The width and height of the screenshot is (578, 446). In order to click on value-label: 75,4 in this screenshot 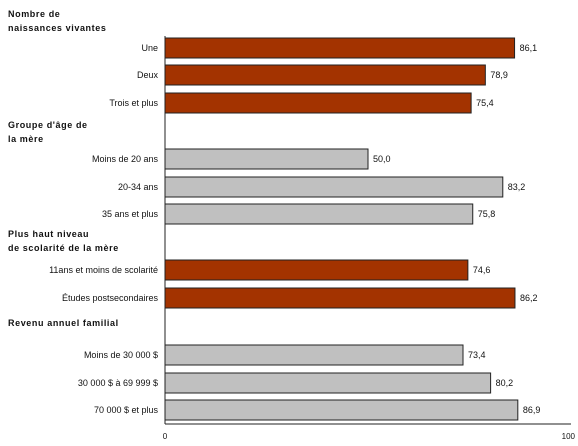, I will do `click(485, 103)`.